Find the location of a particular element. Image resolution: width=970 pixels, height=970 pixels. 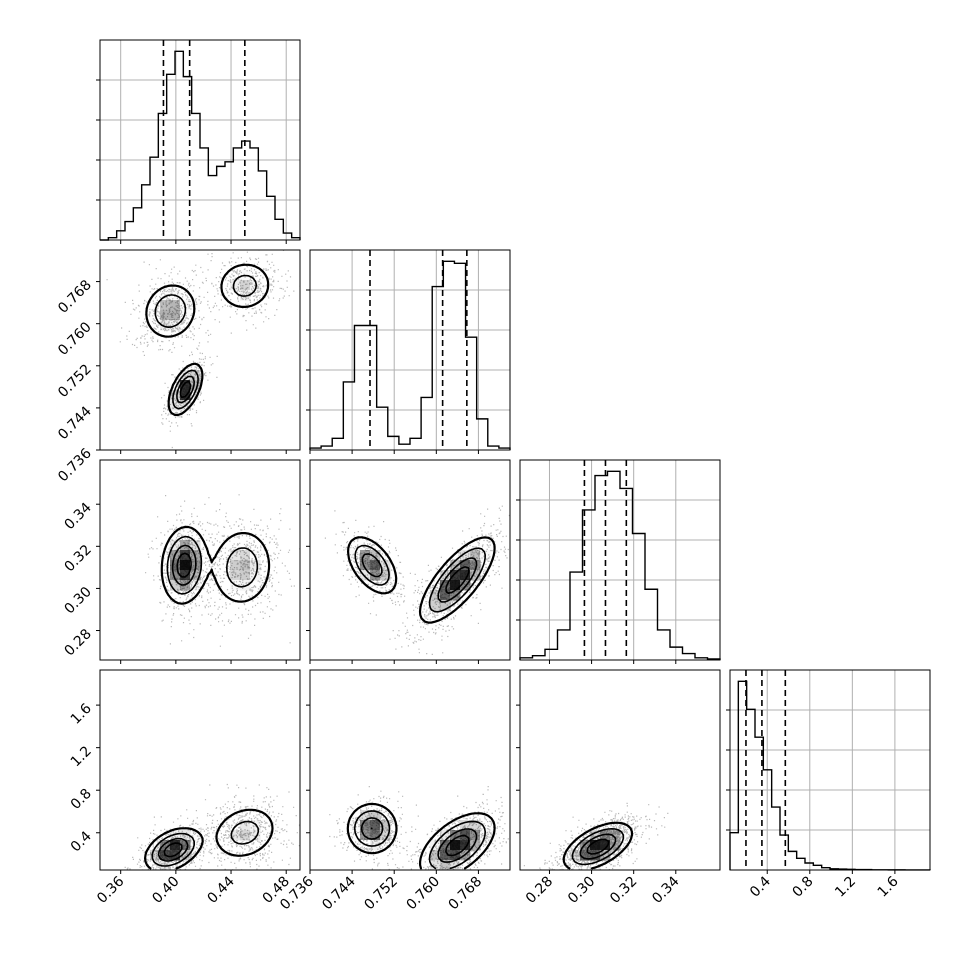

y-tick-label: 0.736 is located at coordinates (75, 465).